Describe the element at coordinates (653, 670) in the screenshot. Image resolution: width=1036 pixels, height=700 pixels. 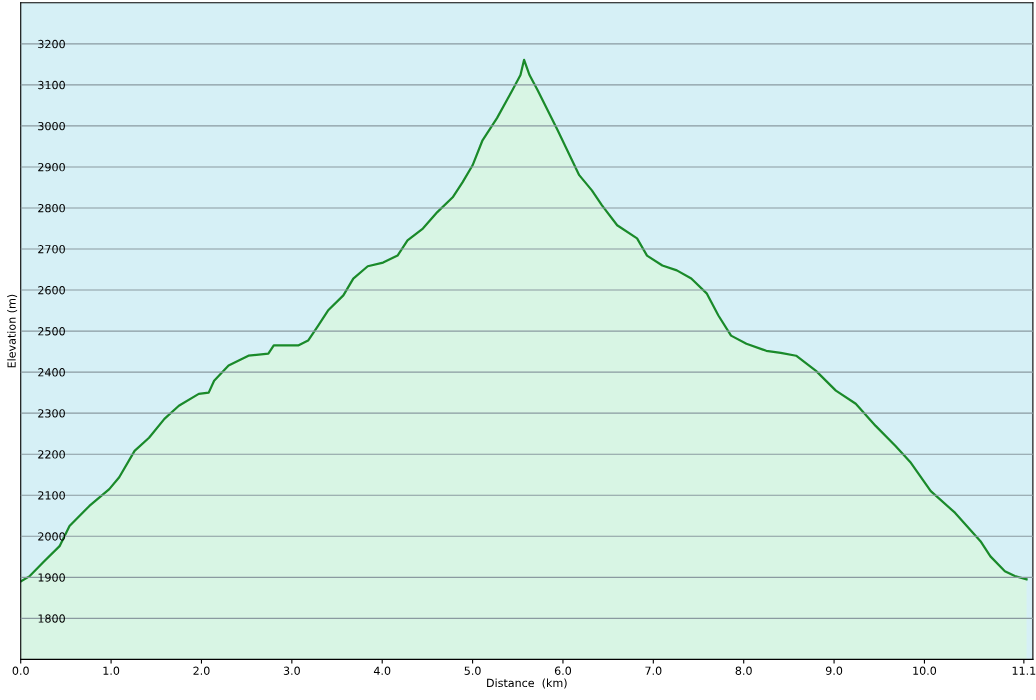
I see `x-tick-label: 7.0` at that location.